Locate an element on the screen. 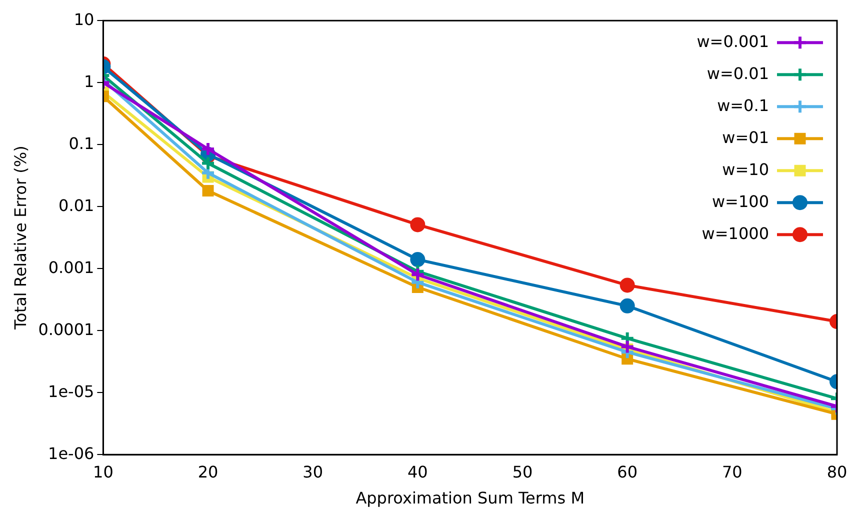 The width and height of the screenshot is (861, 521). y-axis-title: Total Relative Error (%) is located at coordinates (20, 238).